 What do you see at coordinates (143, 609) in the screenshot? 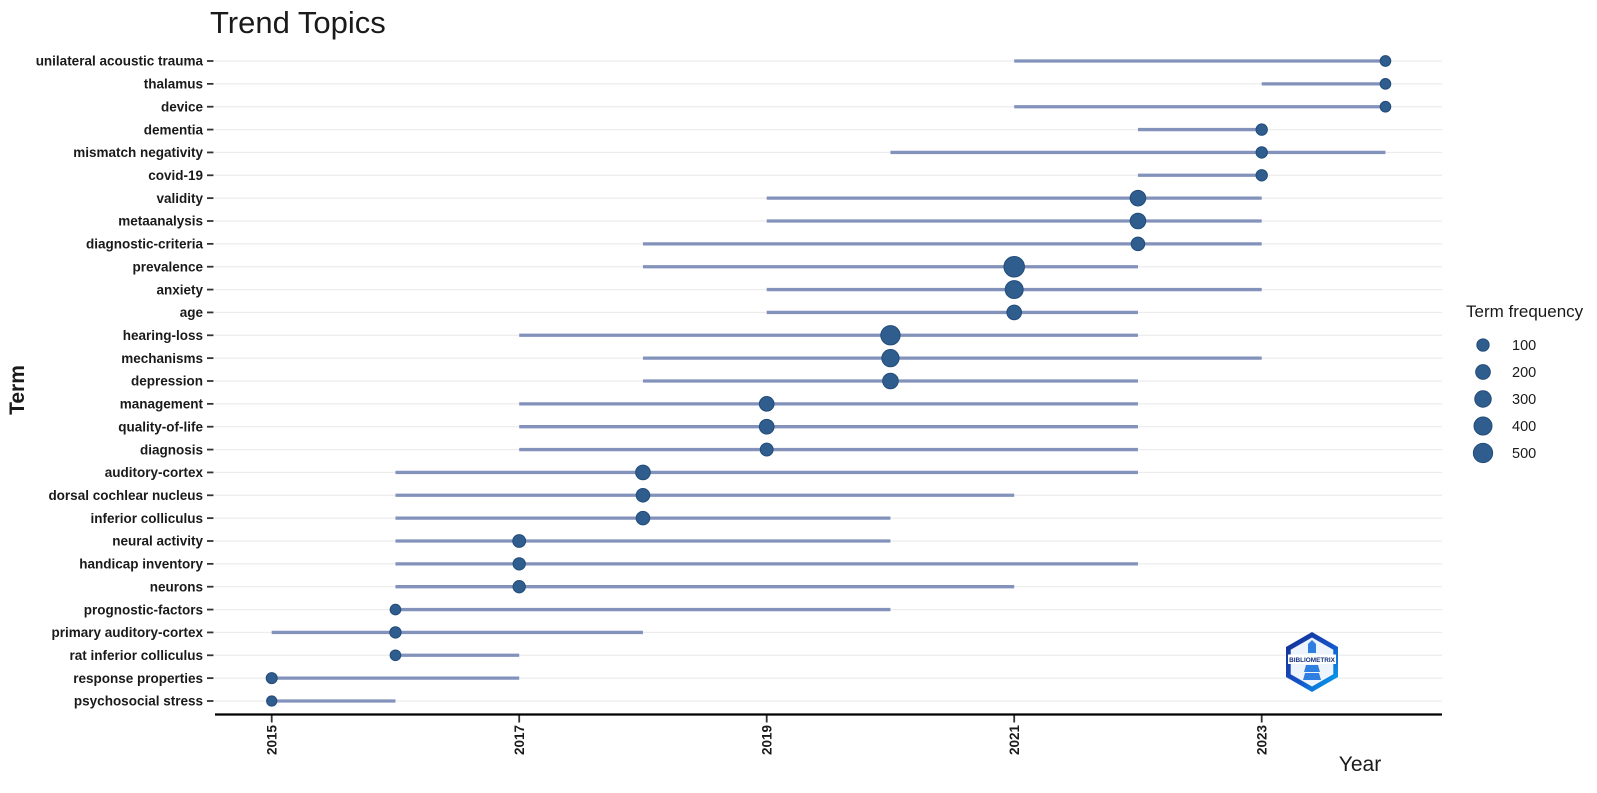
I see `term-label: prognostic-factors` at bounding box center [143, 609].